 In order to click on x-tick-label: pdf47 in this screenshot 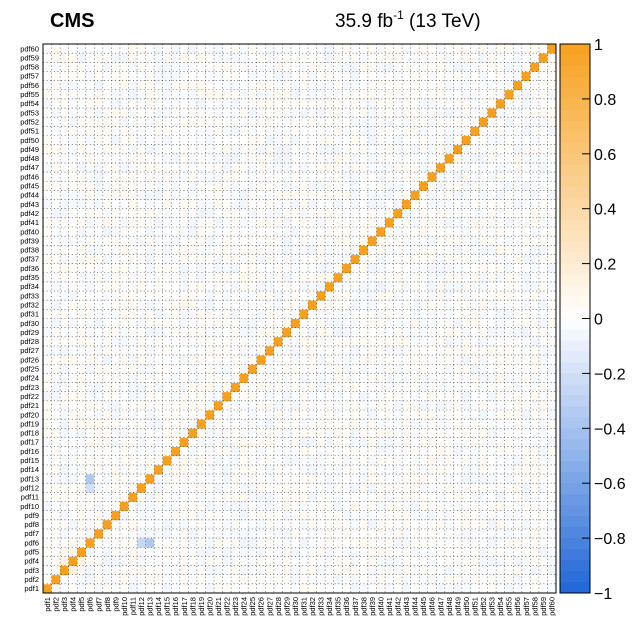, I will do `click(440, 606)`.